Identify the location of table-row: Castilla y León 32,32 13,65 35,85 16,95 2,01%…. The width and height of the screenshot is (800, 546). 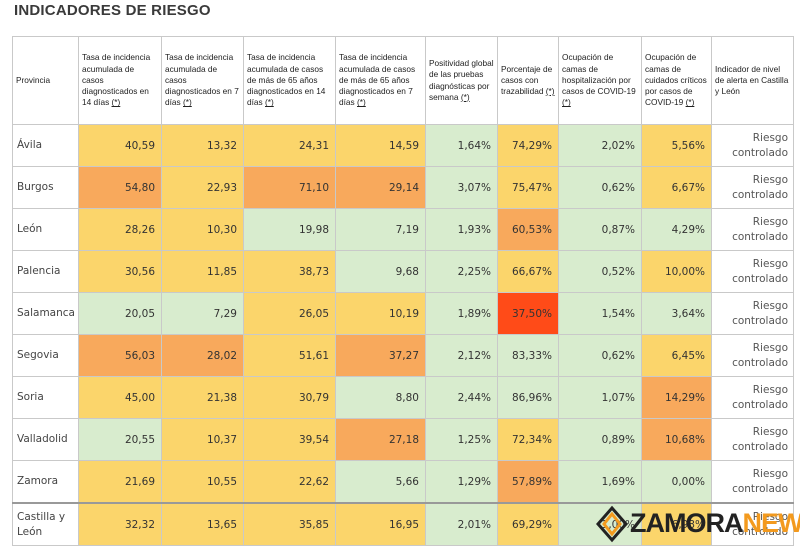
(403, 524).